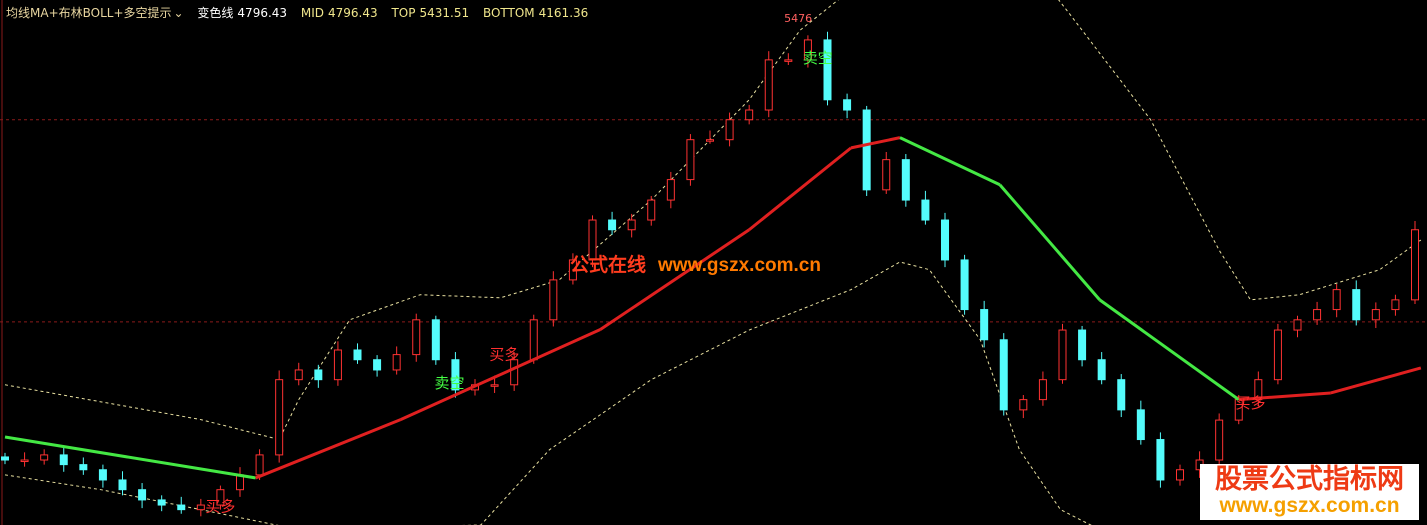 This screenshot has width=1427, height=525. What do you see at coordinates (1240, 150) in the screenshot?
I see `boll-upper-band` at bounding box center [1240, 150].